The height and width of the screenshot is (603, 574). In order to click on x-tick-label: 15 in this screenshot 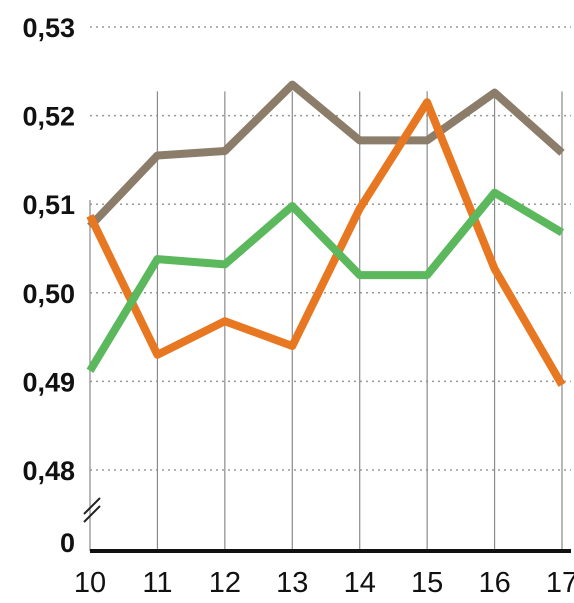, I will do `click(427, 583)`.